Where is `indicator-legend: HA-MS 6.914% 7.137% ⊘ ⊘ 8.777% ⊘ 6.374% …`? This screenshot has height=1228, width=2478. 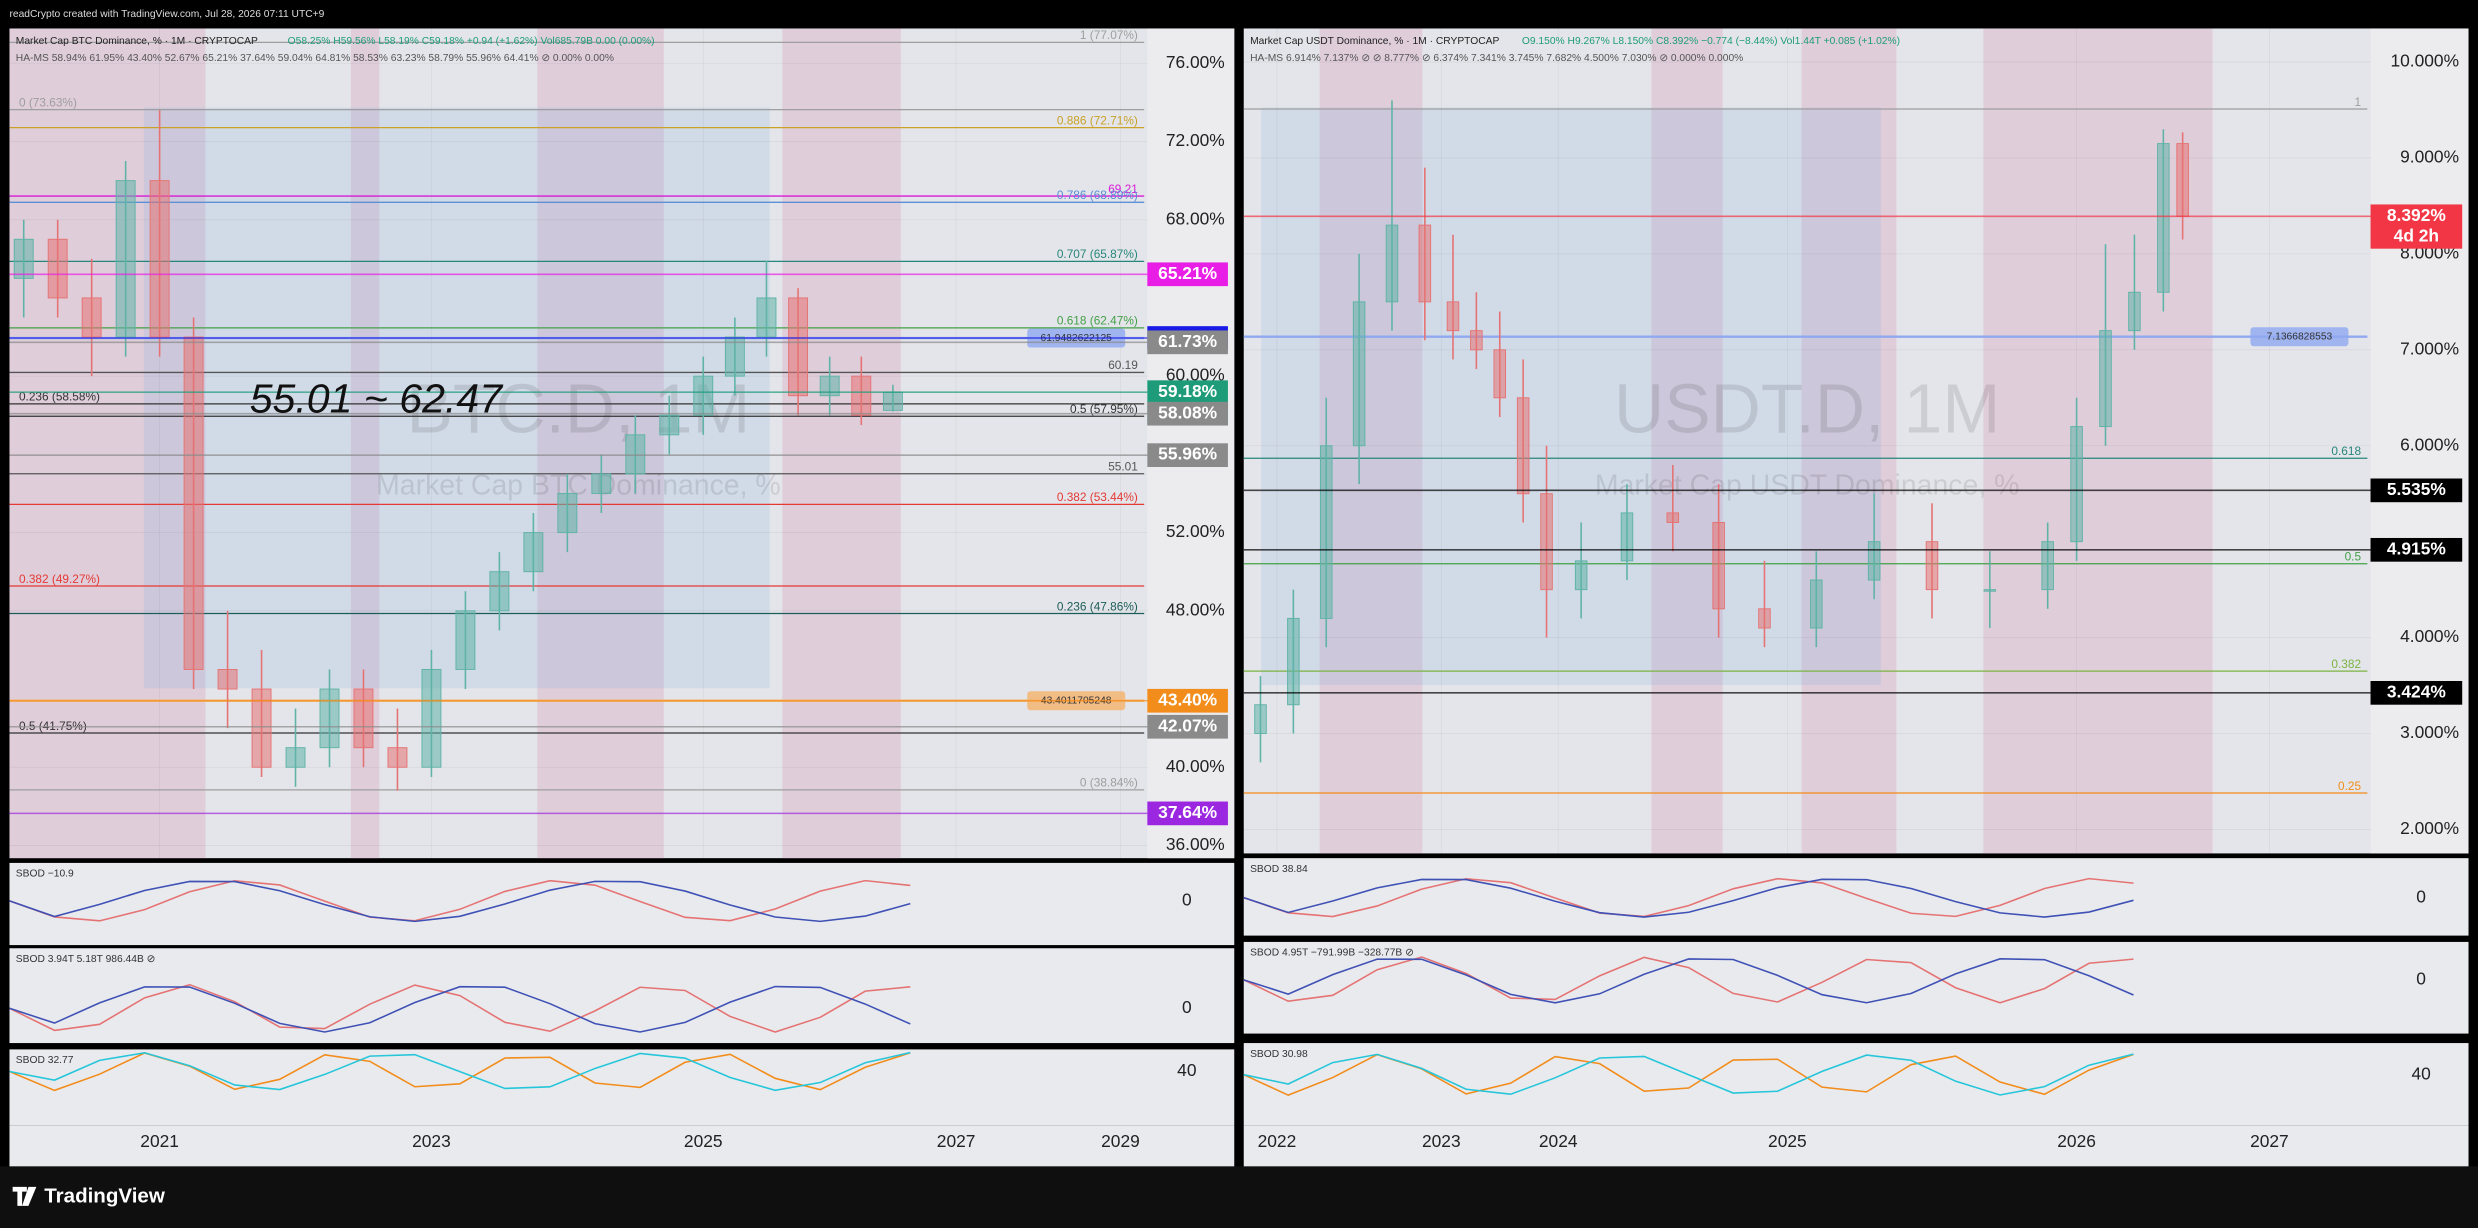
indicator-legend: HA-MS 6.914% 7.137% ⊘ ⊘ 8.777% ⊘ 6.374% … is located at coordinates (1496, 58).